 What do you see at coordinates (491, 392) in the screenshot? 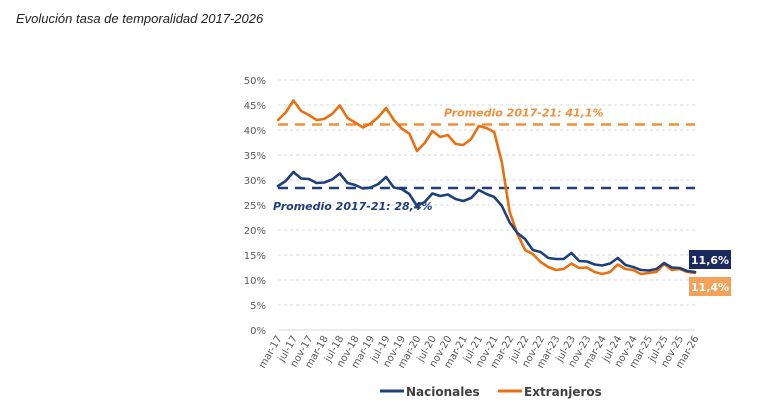
I see `legend: Nacionales Extranjeros` at bounding box center [491, 392].